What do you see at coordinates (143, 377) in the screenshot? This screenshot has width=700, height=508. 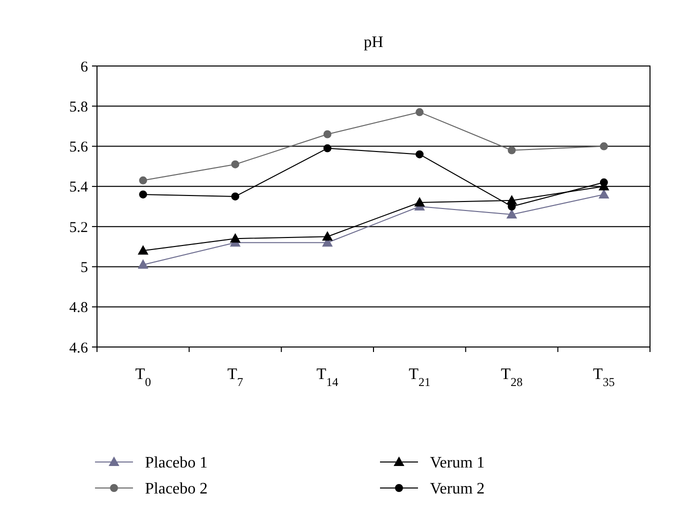 I see `x-tick-label: T$_{0}$` at bounding box center [143, 377].